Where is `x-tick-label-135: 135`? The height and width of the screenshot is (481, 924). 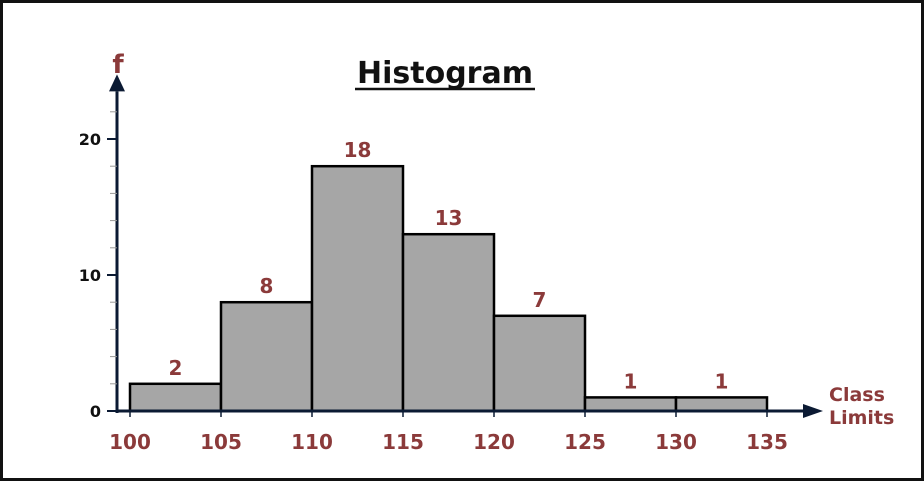
x-tick-label-135: 135 is located at coordinates (767, 442).